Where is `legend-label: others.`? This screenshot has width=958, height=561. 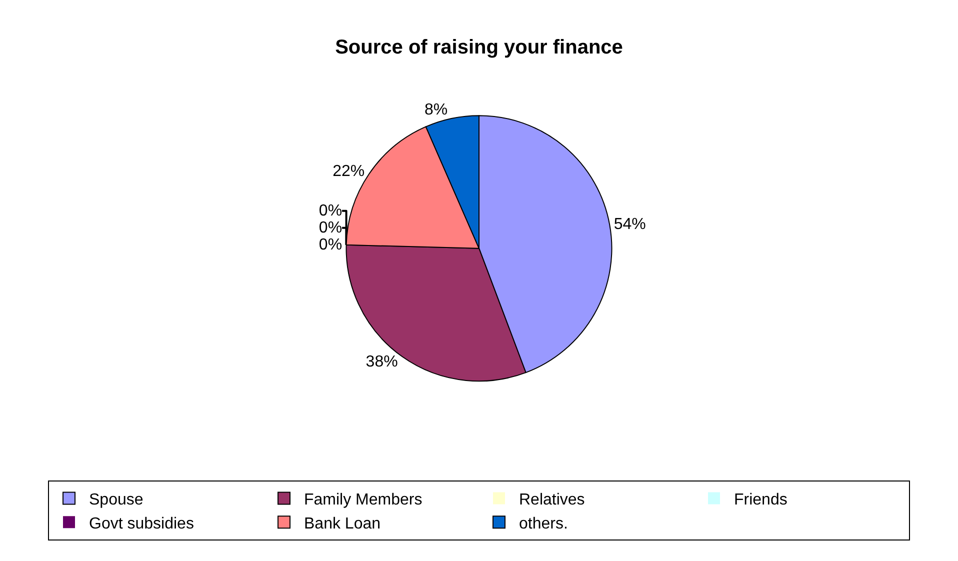 legend-label: others. is located at coordinates (543, 523).